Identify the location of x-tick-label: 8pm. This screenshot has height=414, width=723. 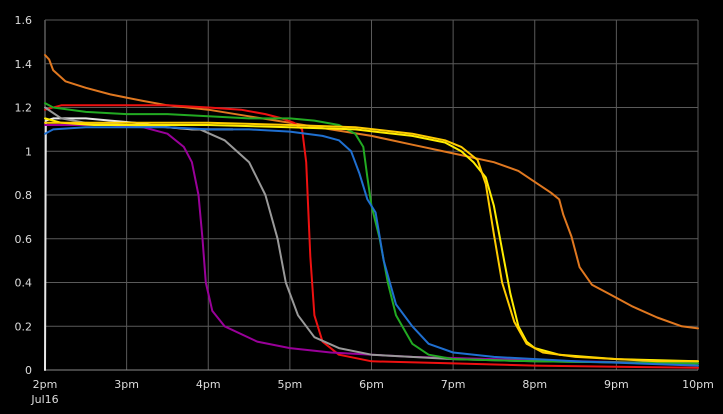
(534, 384).